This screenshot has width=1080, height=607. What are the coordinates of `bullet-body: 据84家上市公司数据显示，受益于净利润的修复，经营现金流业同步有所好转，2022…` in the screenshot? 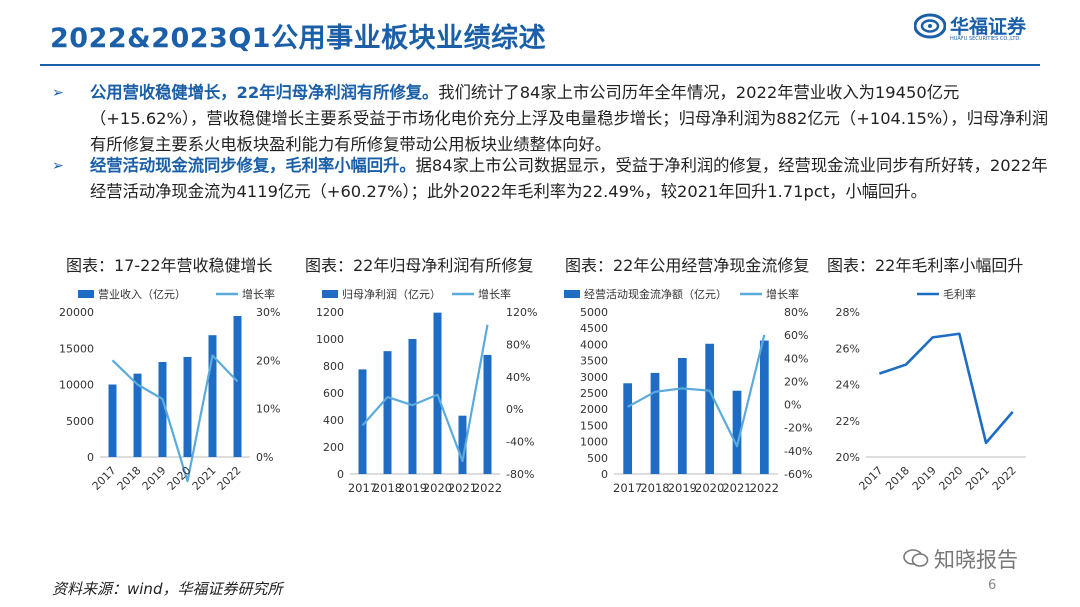 It's located at (569, 178).